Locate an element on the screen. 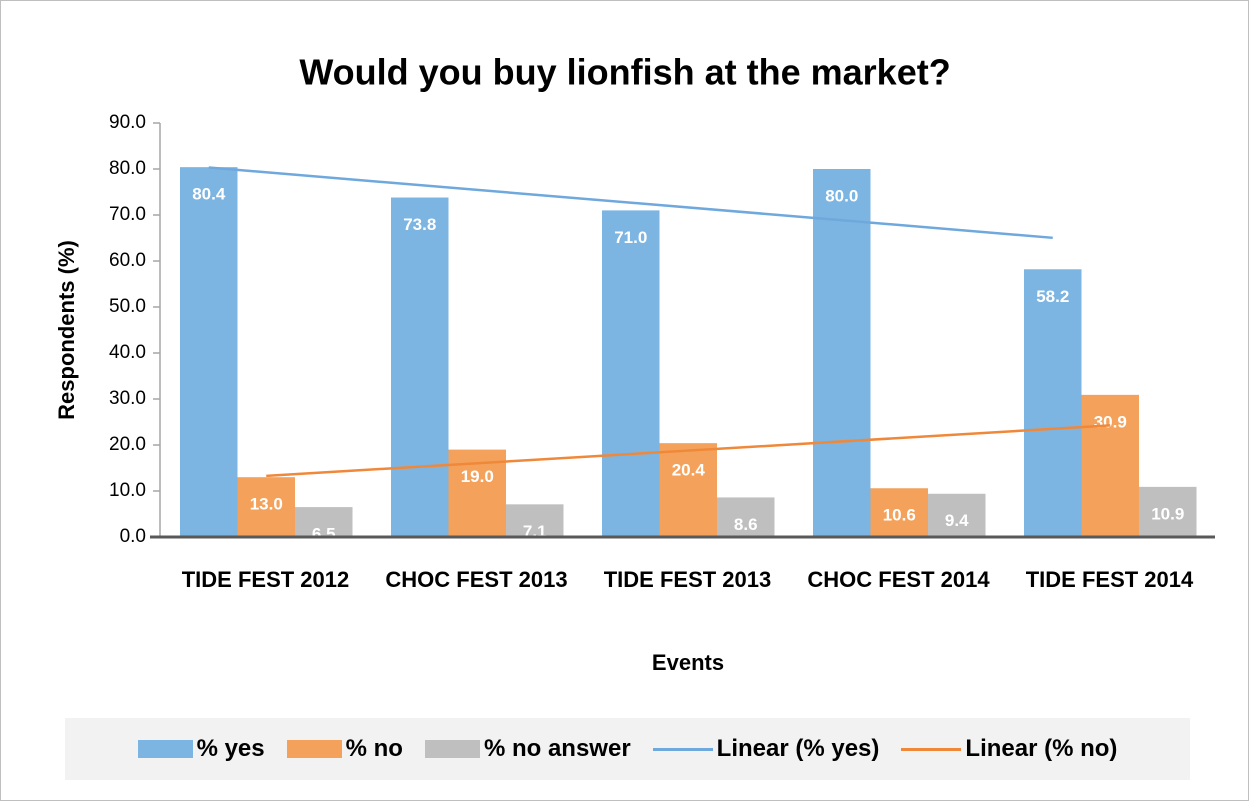  x-tick-label: TIDE FEST 2012 is located at coordinates (265, 579).